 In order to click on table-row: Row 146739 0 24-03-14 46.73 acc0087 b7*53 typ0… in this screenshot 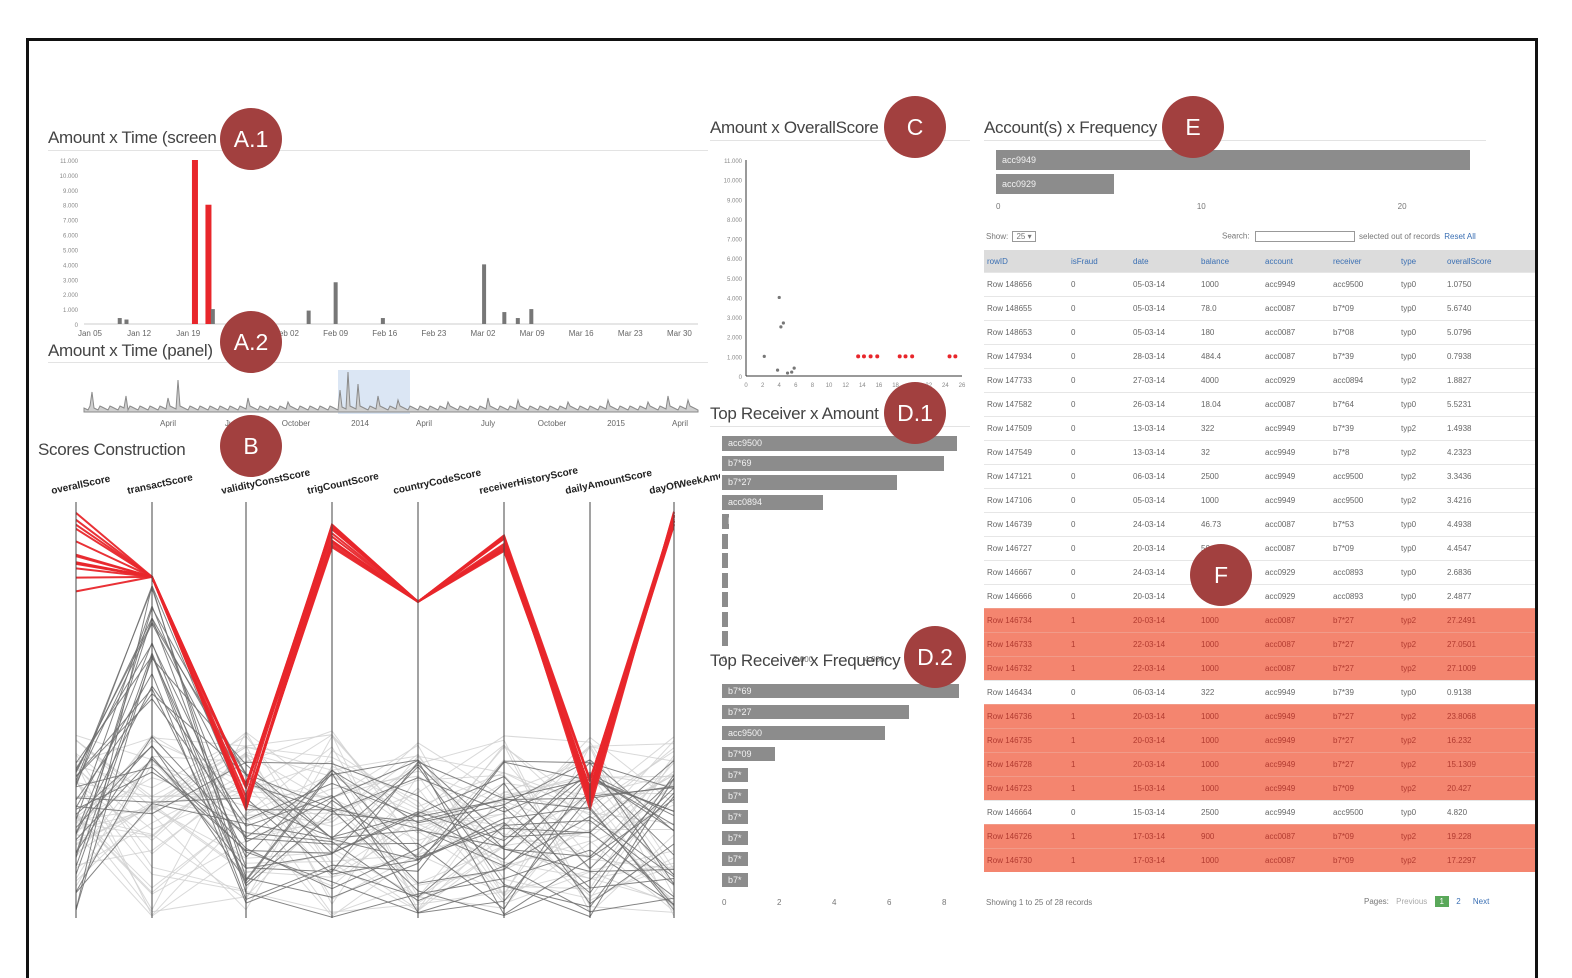, I will do `click(1259, 524)`.